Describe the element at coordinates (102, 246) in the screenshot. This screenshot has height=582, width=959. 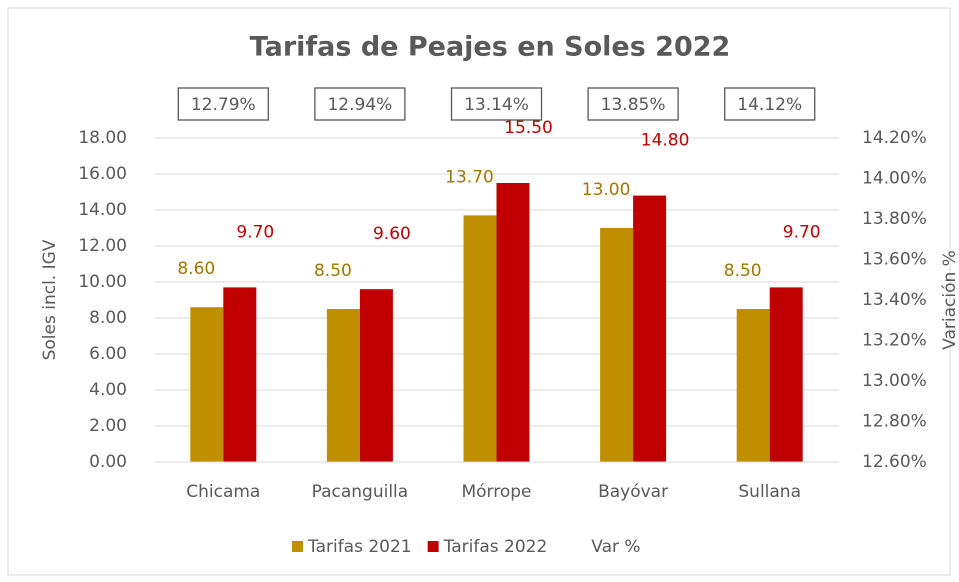
I see `y-tick-label: 12.00` at that location.